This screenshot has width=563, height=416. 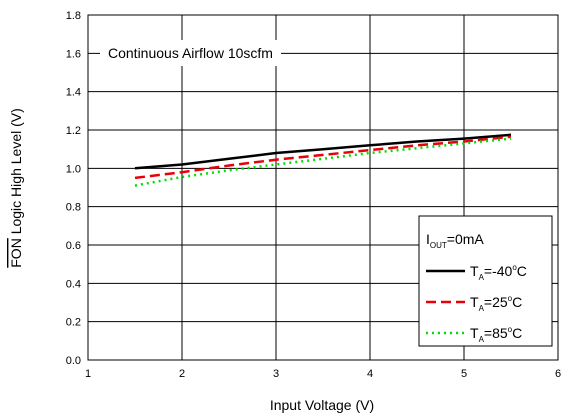 I want to click on y-tick-labels: 0.0 0.2 0.4 0.6 0.8 1.0 1.2 1.4 1.6 1.8, so click(x=73, y=188).